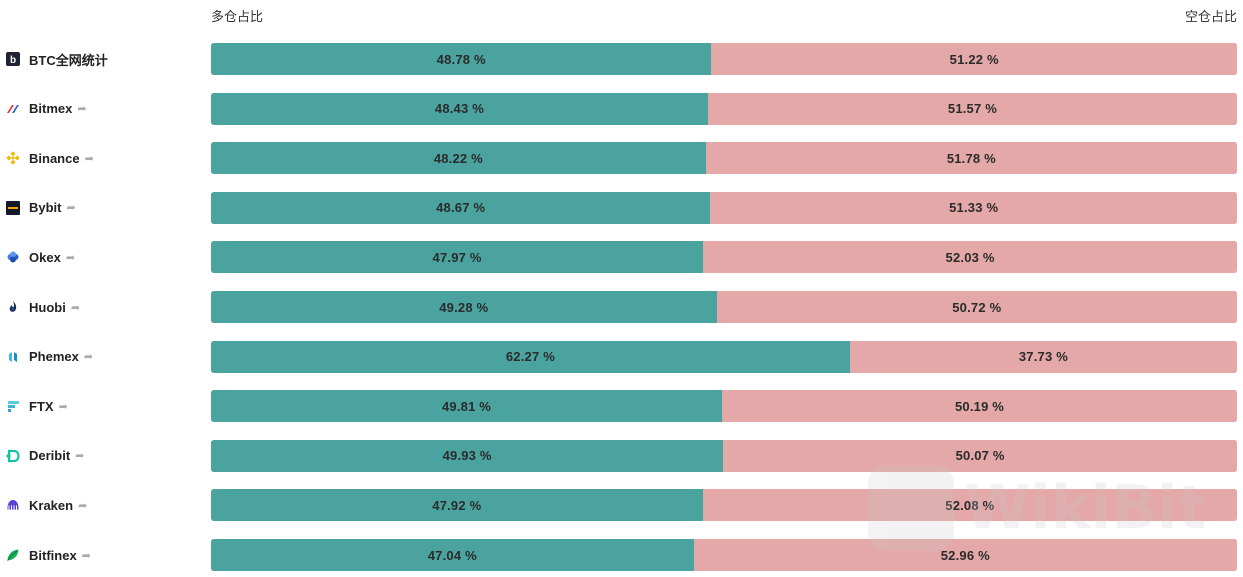 The height and width of the screenshot is (577, 1243). What do you see at coordinates (13, 456) in the screenshot?
I see `deribit-icon` at bounding box center [13, 456].